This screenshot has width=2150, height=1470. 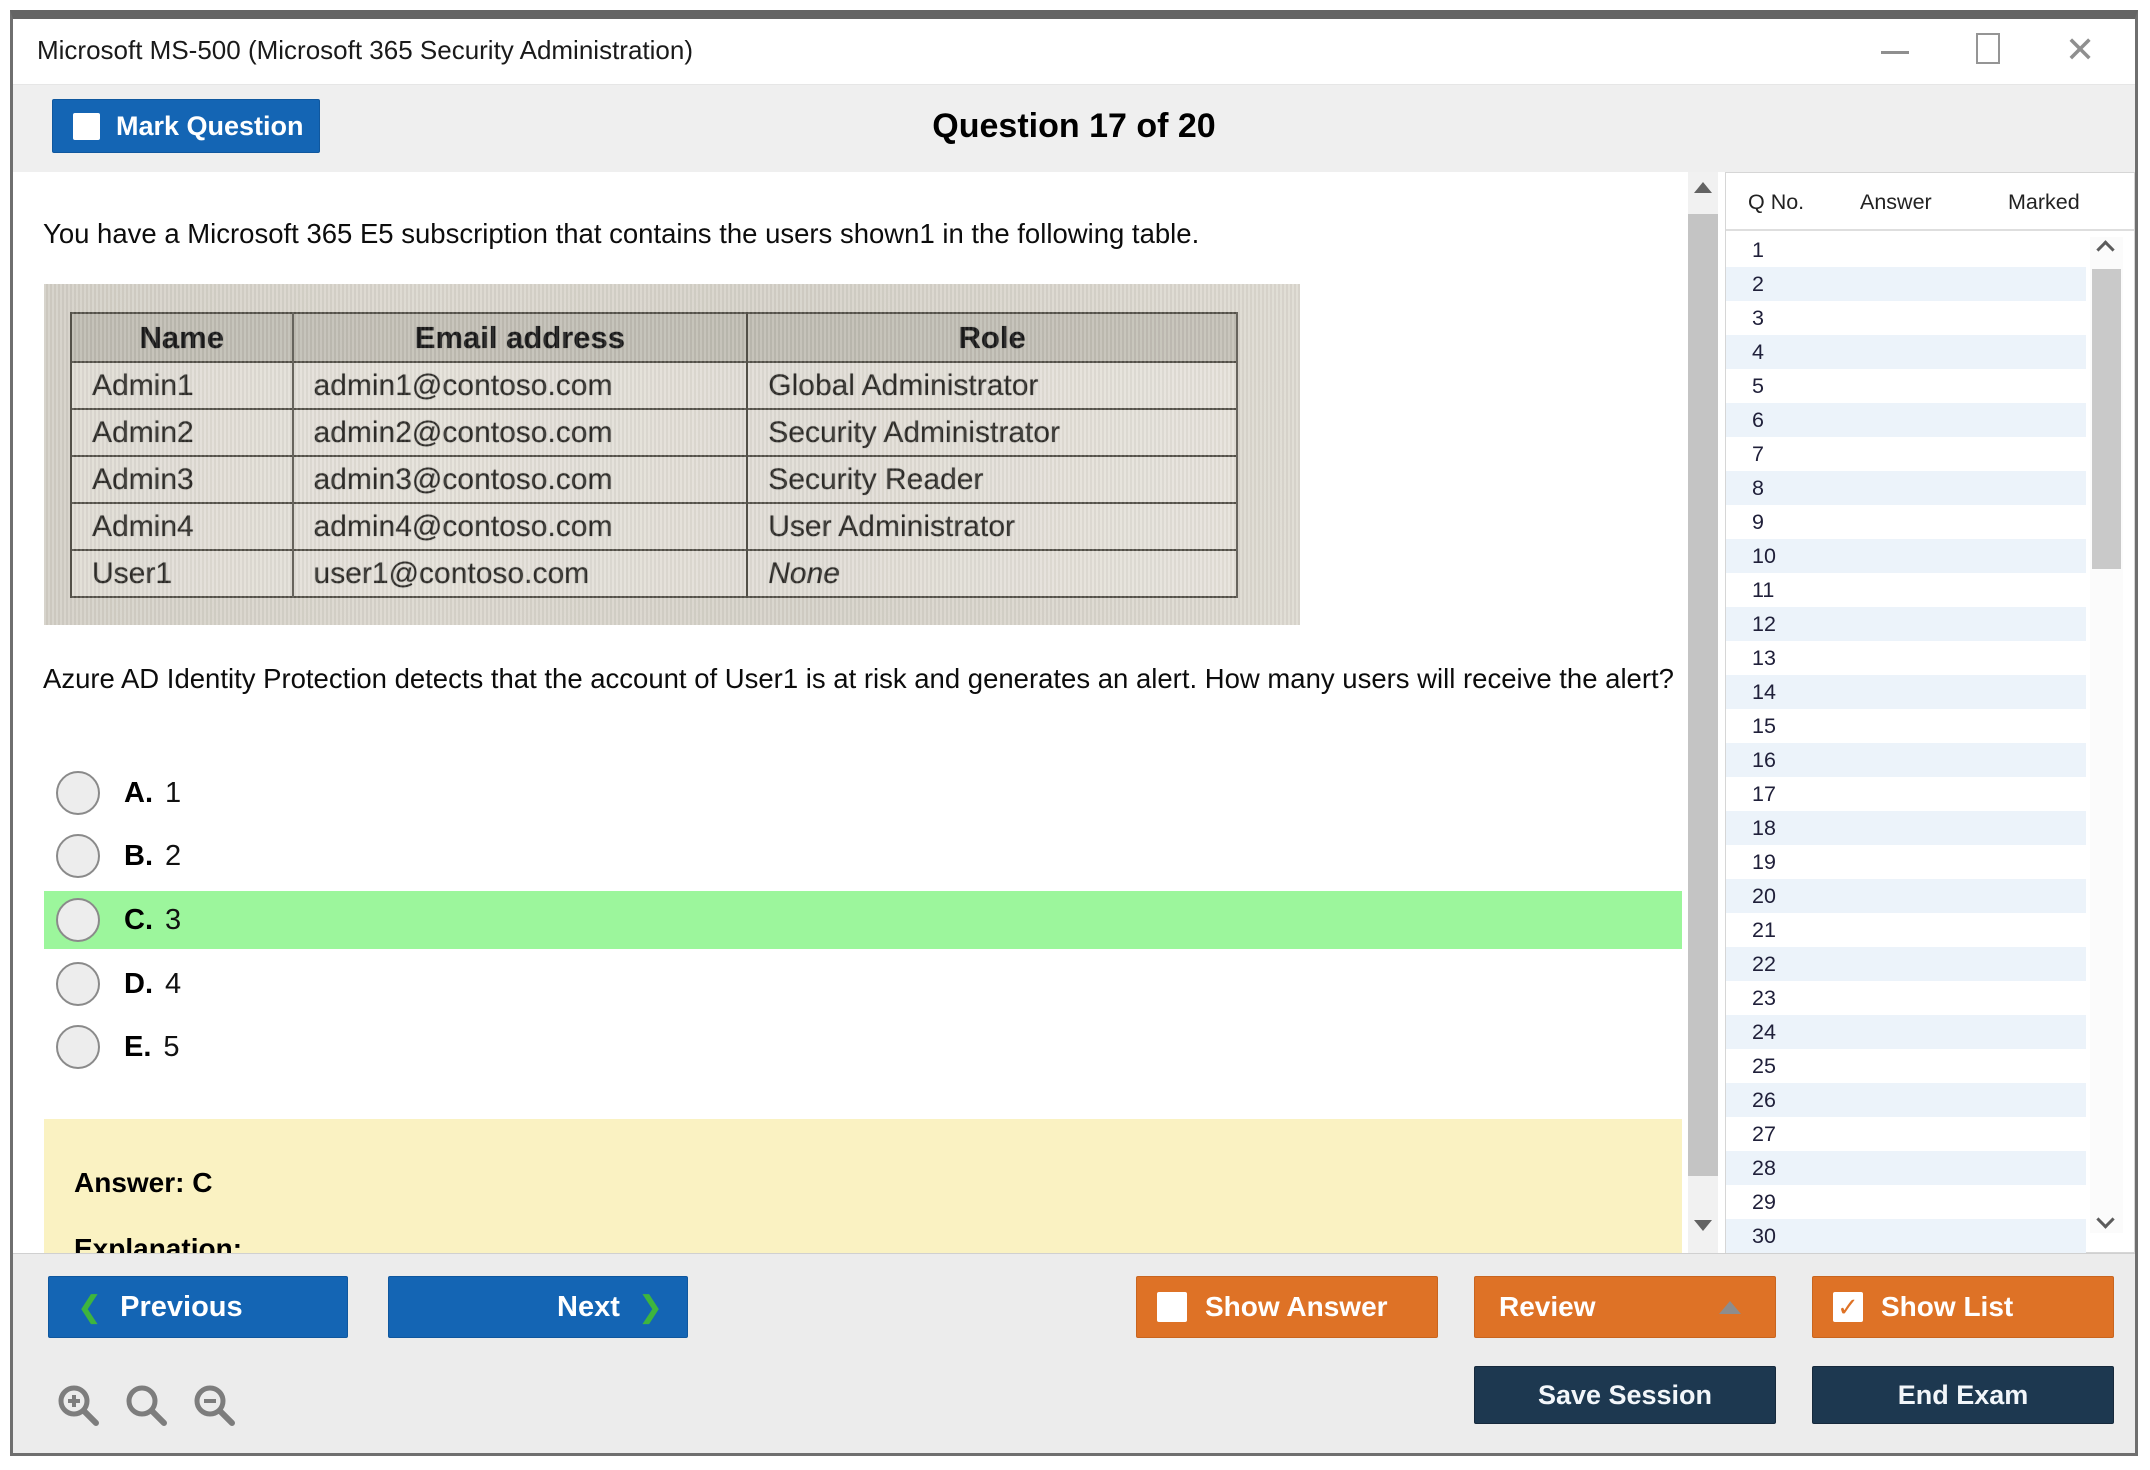 I want to click on scroll-down-chevron-icon, so click(x=2105, y=1219).